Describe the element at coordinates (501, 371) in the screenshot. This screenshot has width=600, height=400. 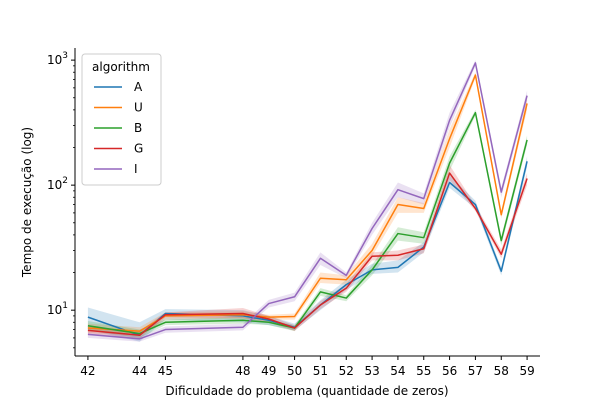
I see `x-tick-label: 58` at that location.